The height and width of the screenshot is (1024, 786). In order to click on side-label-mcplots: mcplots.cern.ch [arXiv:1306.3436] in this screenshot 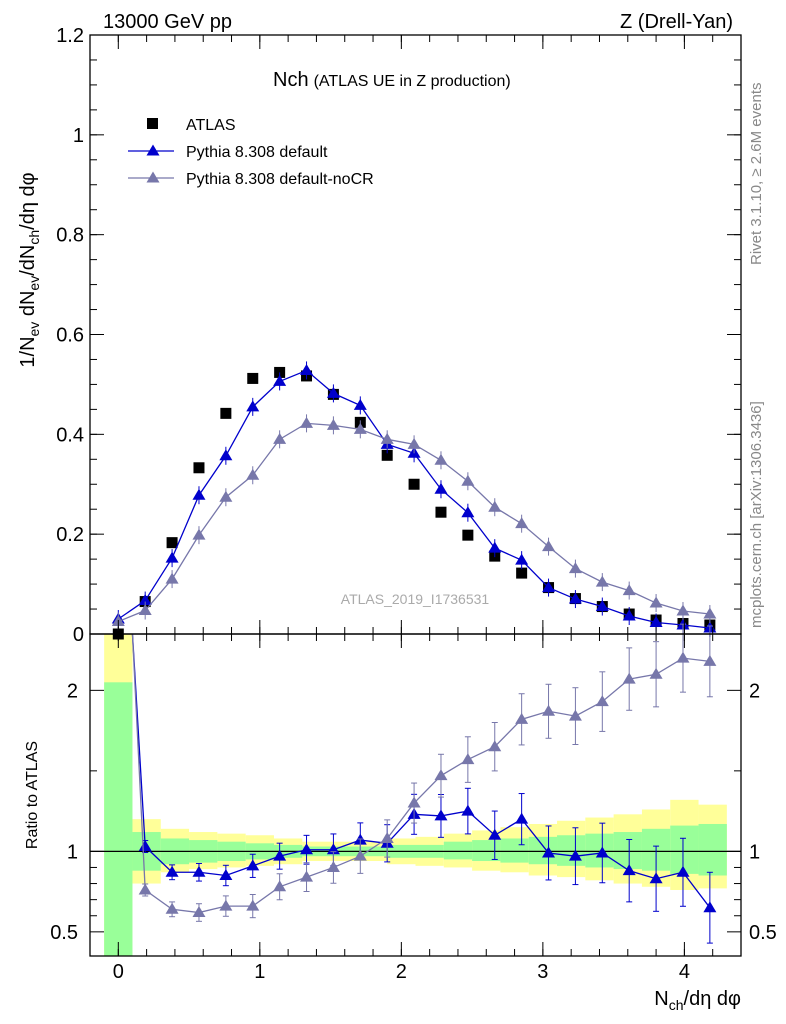, I will do `click(756, 514)`.